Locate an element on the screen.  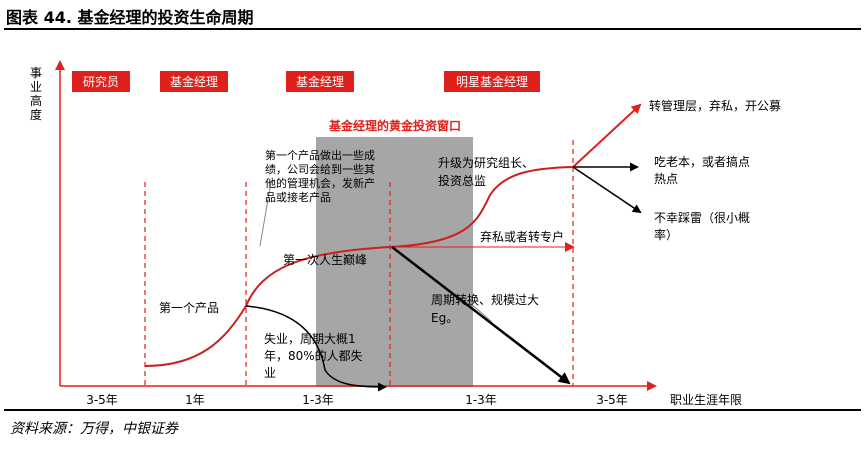
x-tick-5: 3-5年 is located at coordinates (612, 400).